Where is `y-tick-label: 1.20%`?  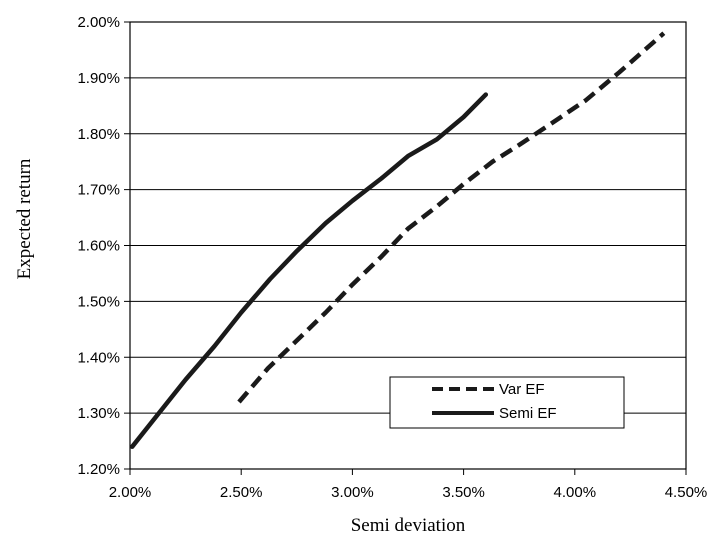
y-tick-label: 1.20% is located at coordinates (98, 469).